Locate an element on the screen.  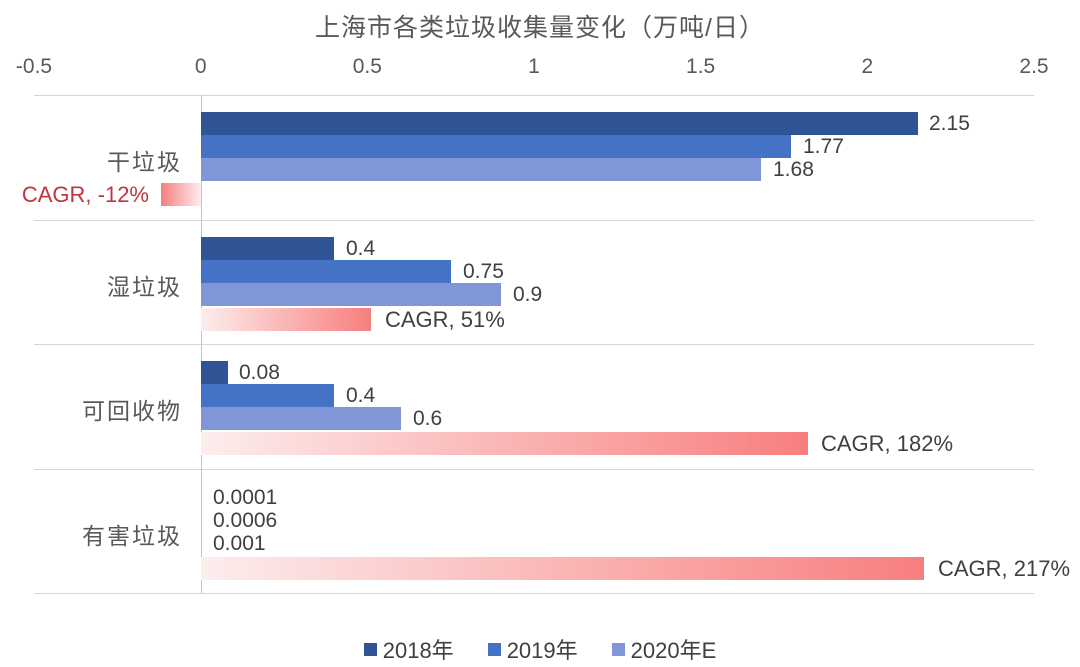
cagr-label-negative: CAGR, -12% is located at coordinates (85, 194).